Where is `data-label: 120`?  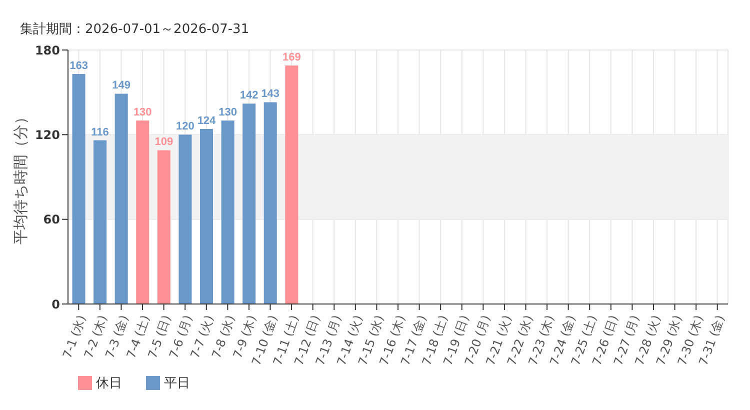
data-label: 120 is located at coordinates (185, 126).